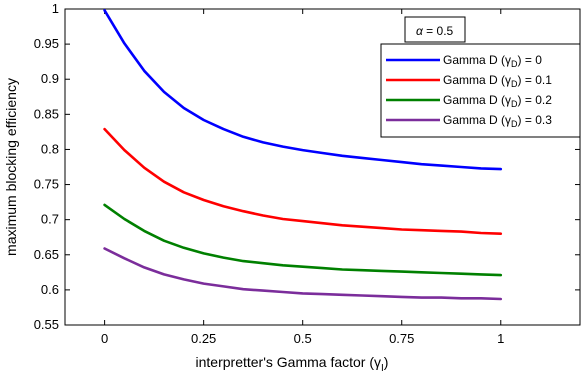  Describe the element at coordinates (420, 31) in the screenshot. I see `annotation-symbol: α` at that location.